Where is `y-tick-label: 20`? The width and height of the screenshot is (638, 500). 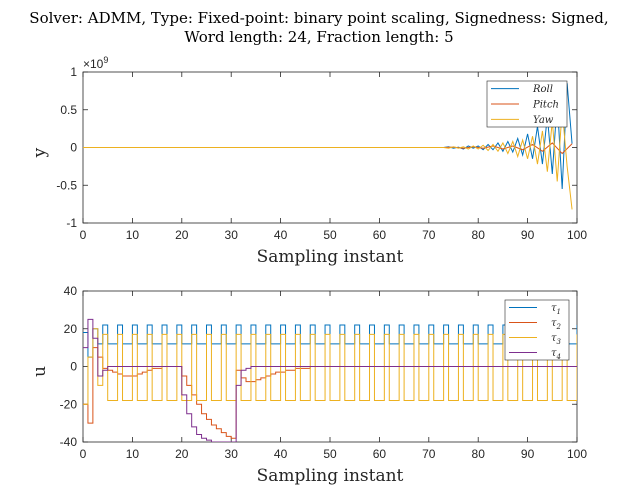
y-tick-label: 20 is located at coordinates (71, 329).